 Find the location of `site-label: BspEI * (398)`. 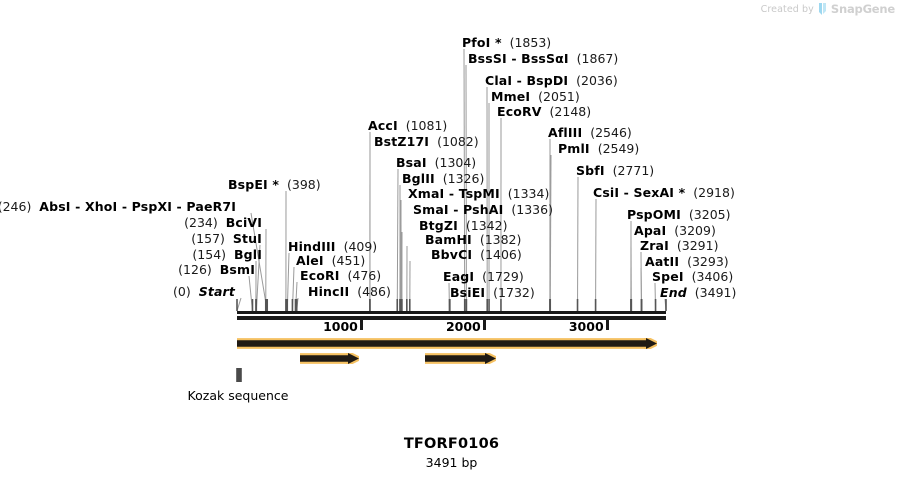

site-label: BspEI * (398) is located at coordinates (274, 184).